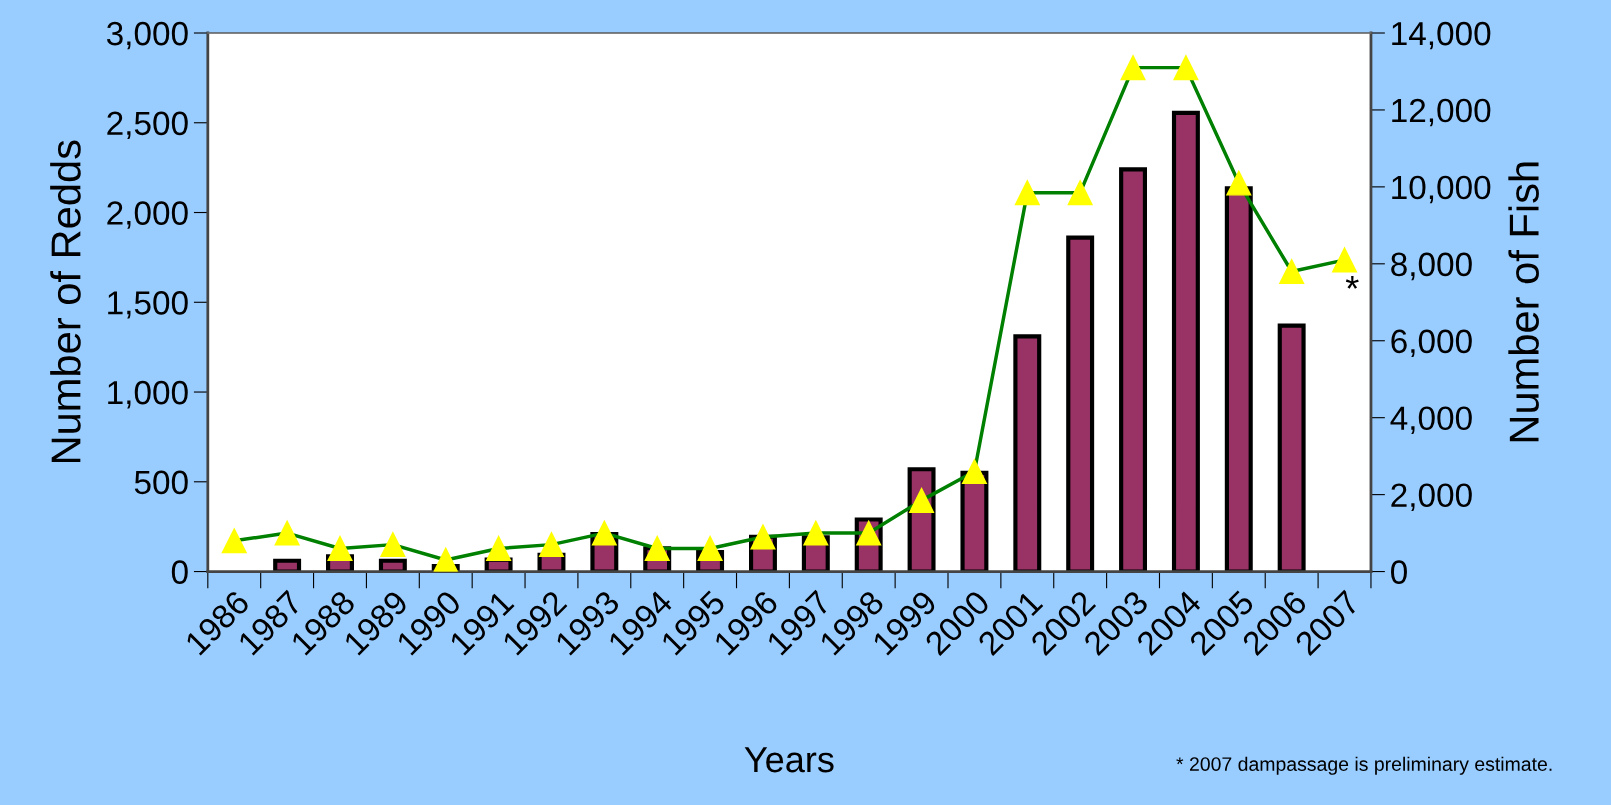 This screenshot has height=805, width=1611. What do you see at coordinates (179, 572) in the screenshot?
I see `y-tick-label: 0` at bounding box center [179, 572].